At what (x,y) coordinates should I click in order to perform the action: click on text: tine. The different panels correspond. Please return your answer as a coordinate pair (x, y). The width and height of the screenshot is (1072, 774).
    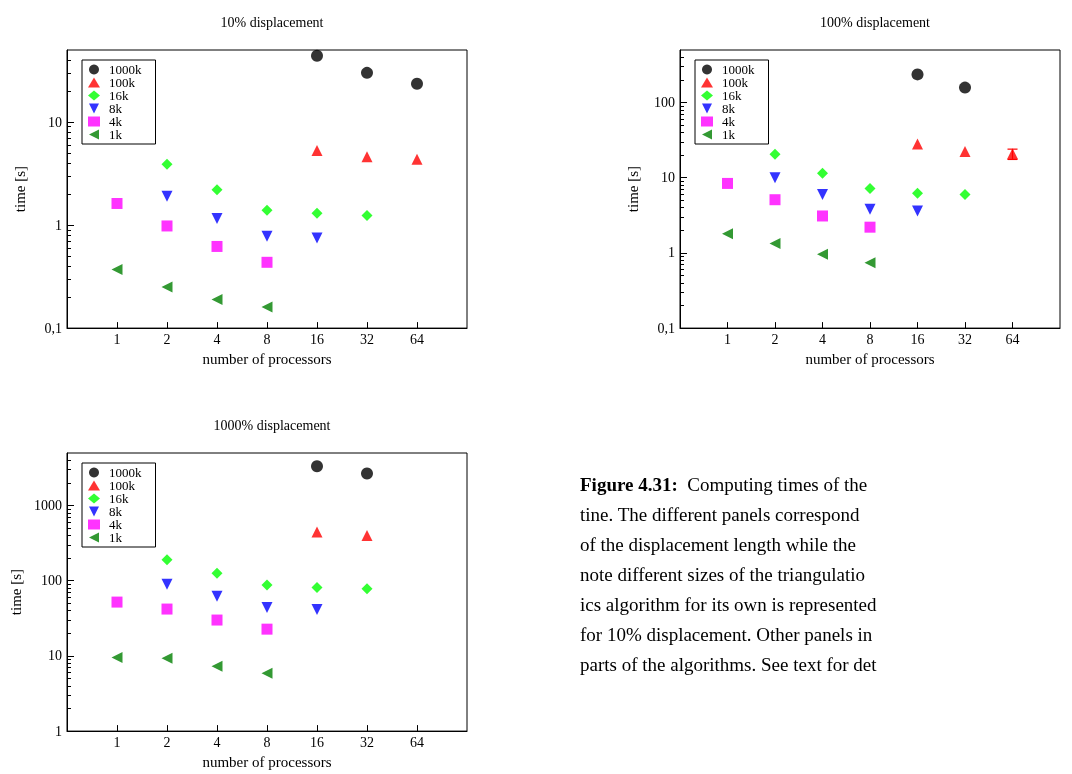
    Looking at the image, I should click on (720, 515).